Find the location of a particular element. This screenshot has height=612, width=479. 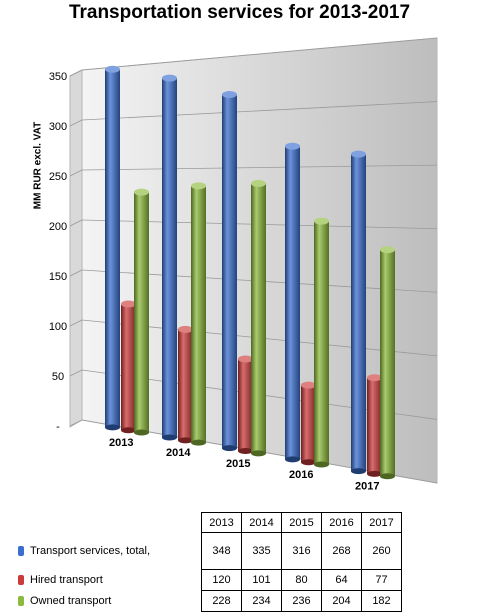

table-cell: 77 is located at coordinates (381, 580).